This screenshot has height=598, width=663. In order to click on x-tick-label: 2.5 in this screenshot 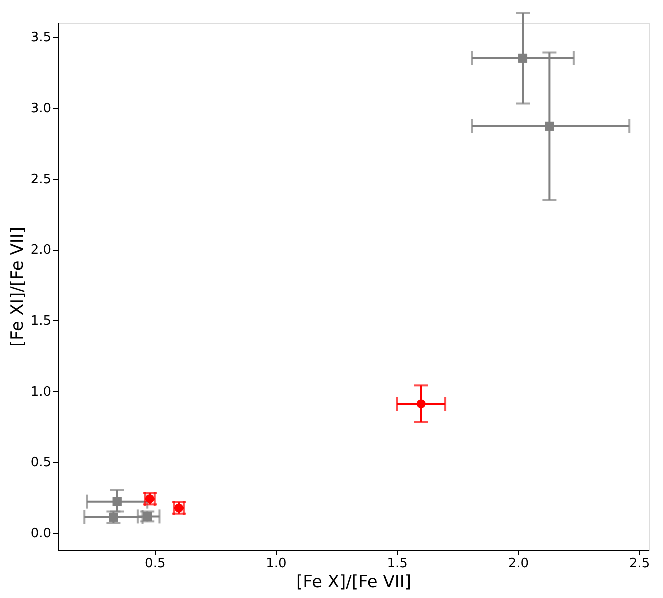, I will do `click(639, 564)`.